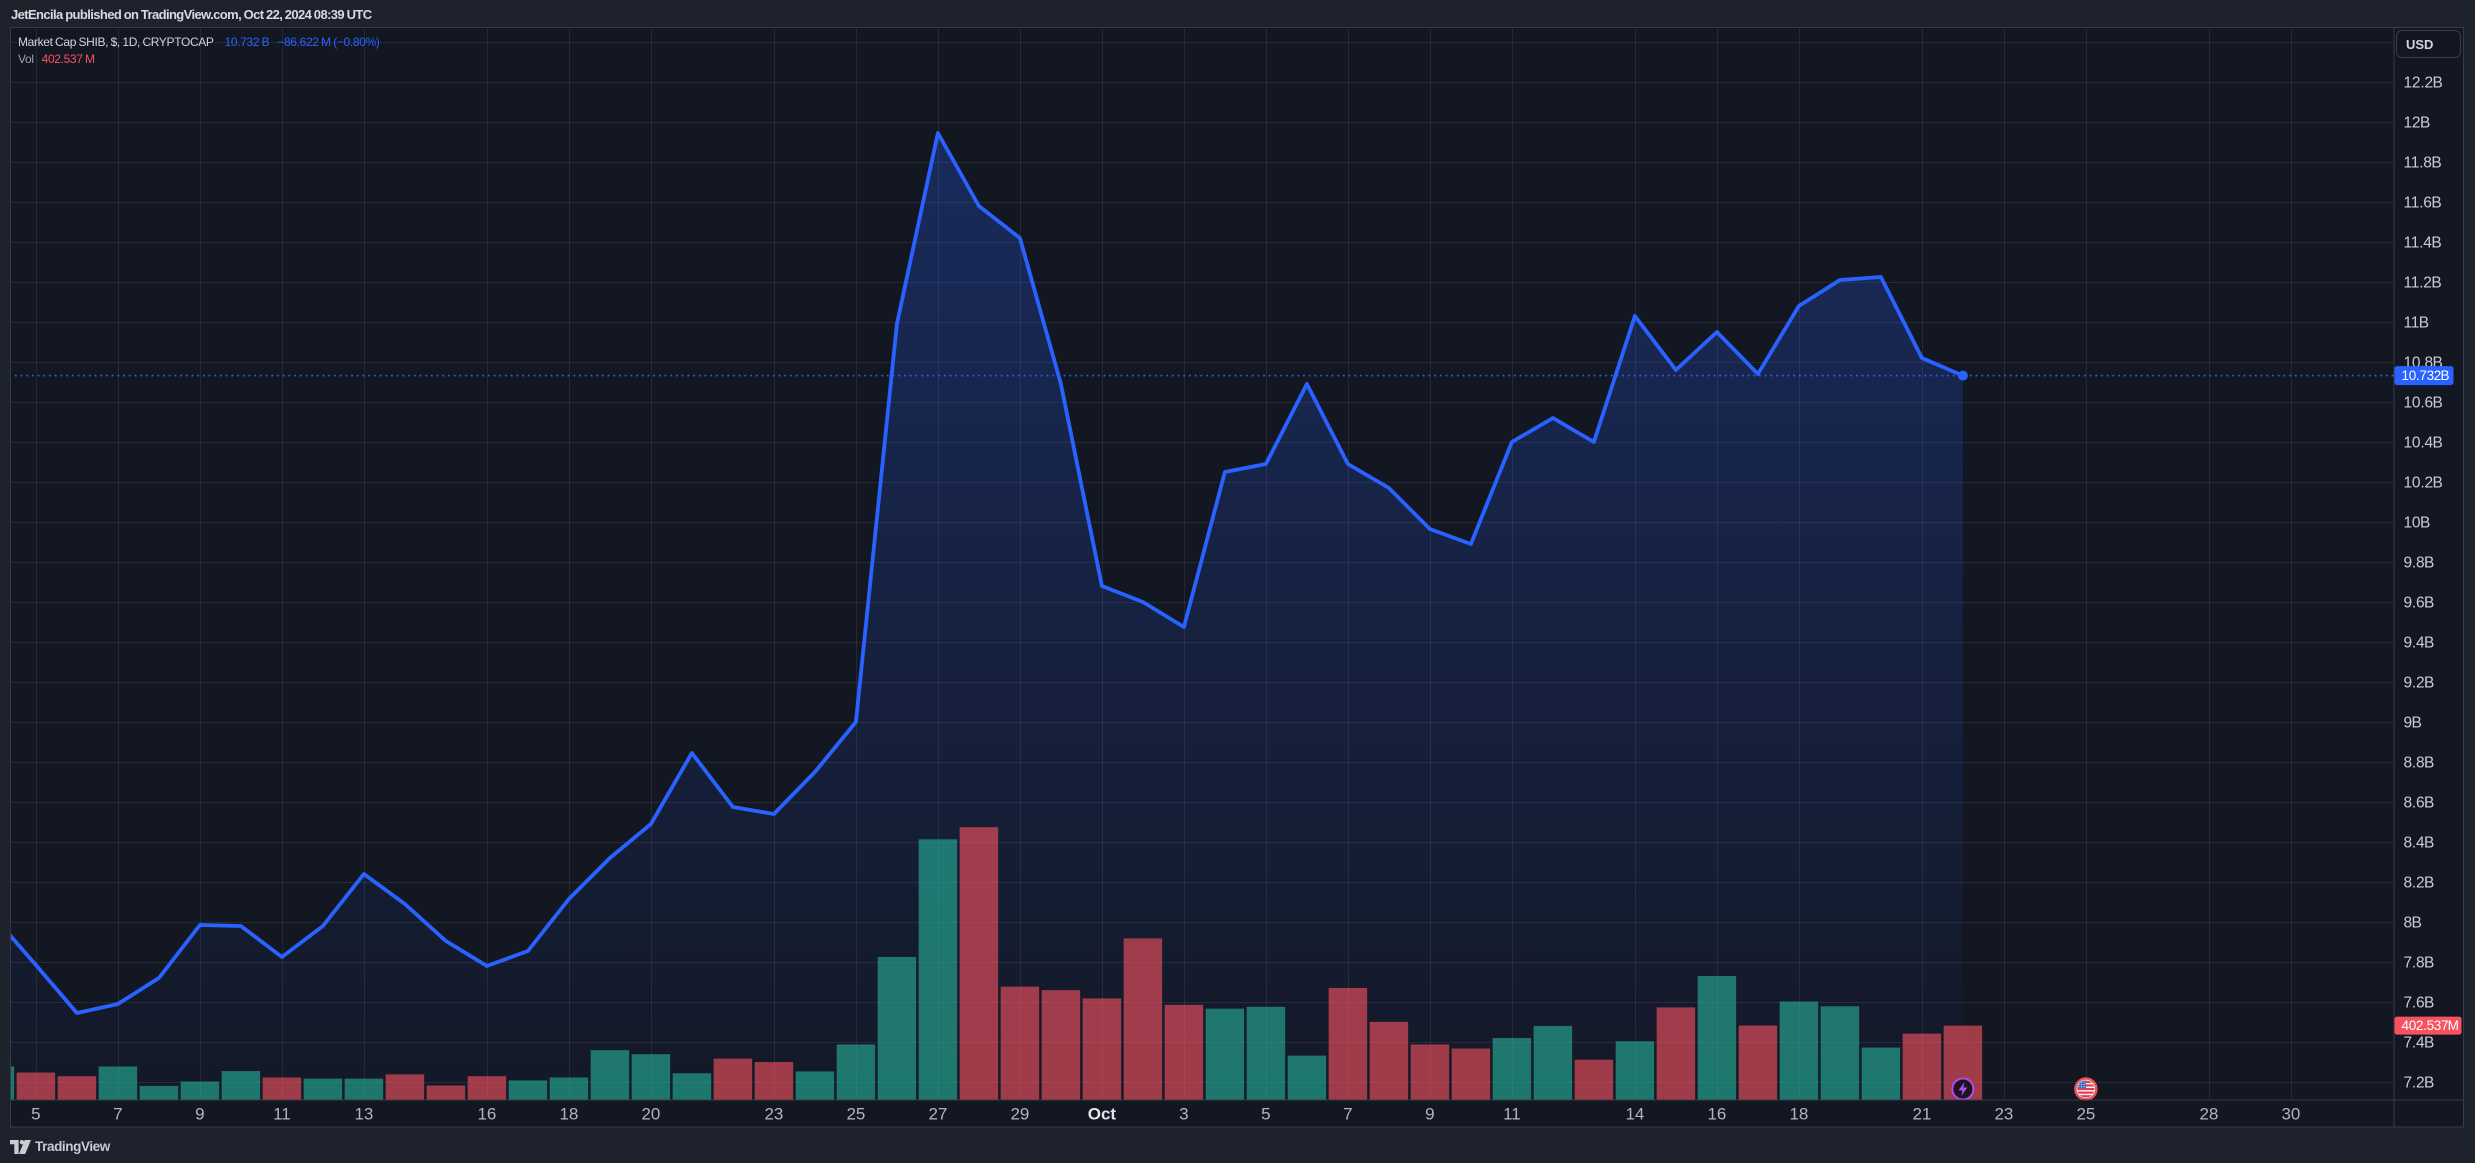 The height and width of the screenshot is (1163, 2475). Describe the element at coordinates (2413, 723) in the screenshot. I see `price-tick-label: 9 B` at that location.